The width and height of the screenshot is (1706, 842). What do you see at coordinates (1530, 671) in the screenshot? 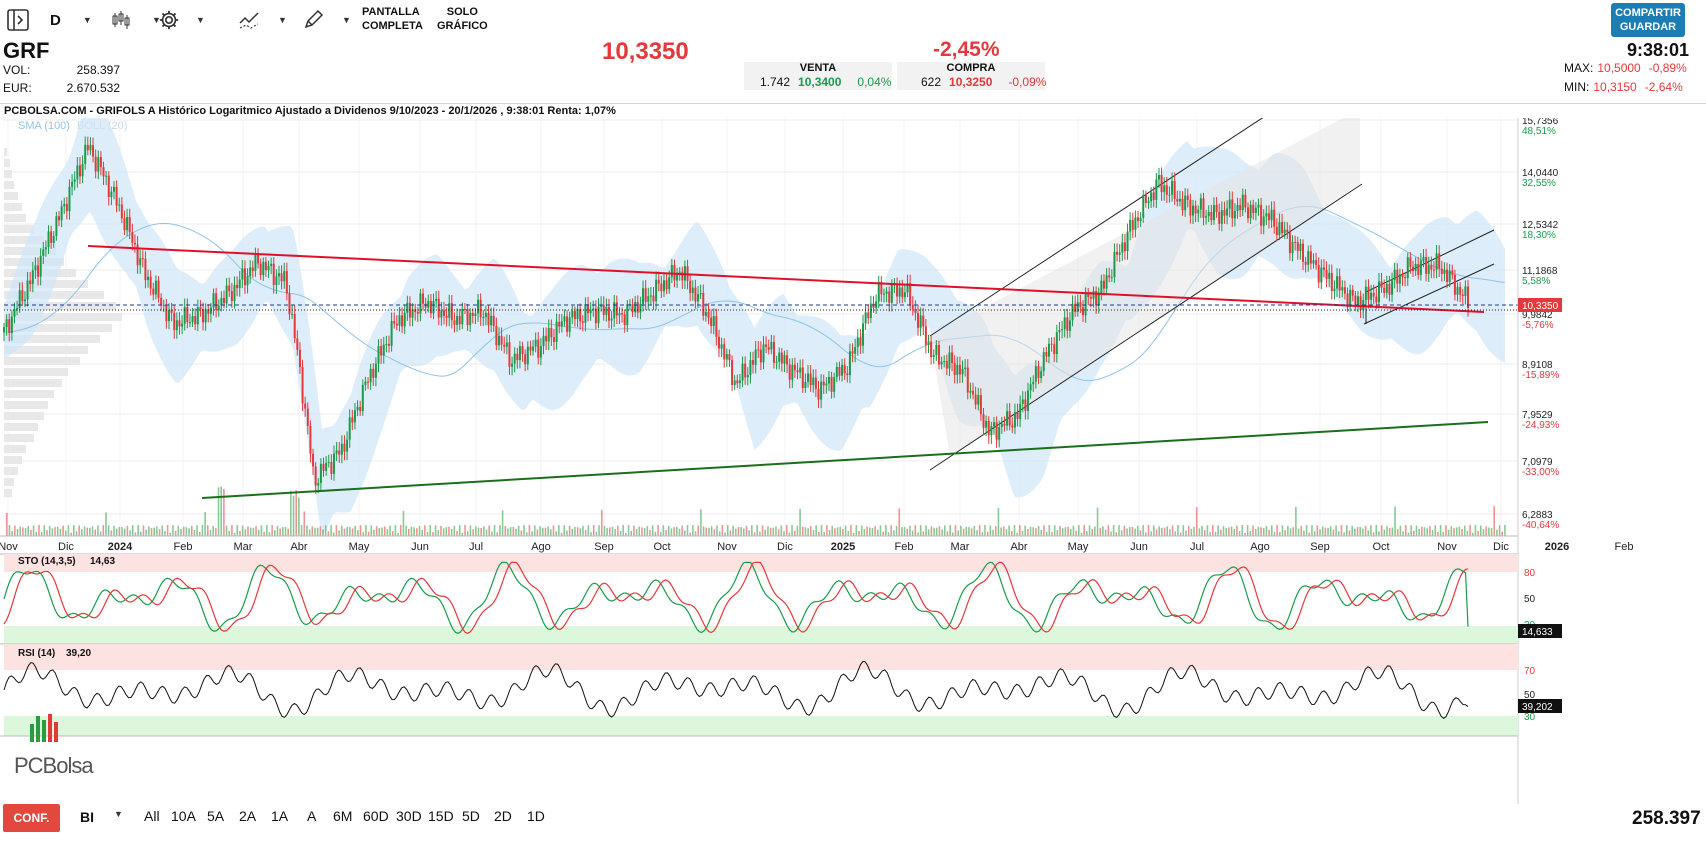
I see `rsi-level-label: 70` at bounding box center [1530, 671].